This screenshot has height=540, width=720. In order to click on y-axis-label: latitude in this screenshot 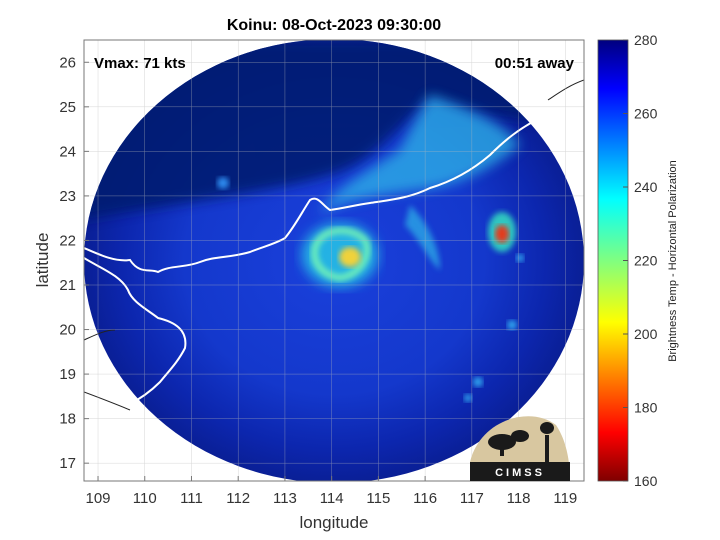, I will do `click(42, 260)`.